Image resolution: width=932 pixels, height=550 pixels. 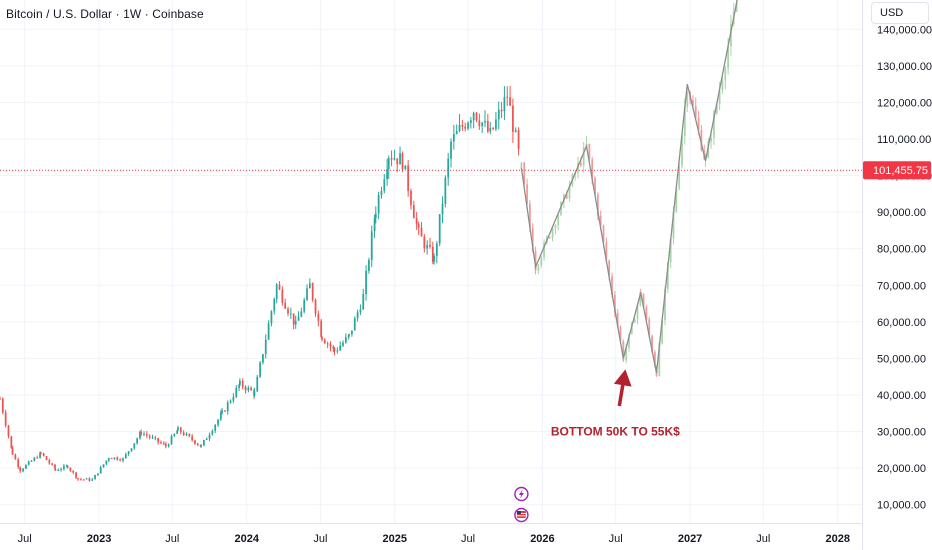 I want to click on bottom-annotation-label: BOTTOM 50K TO 55K$, so click(x=615, y=432).